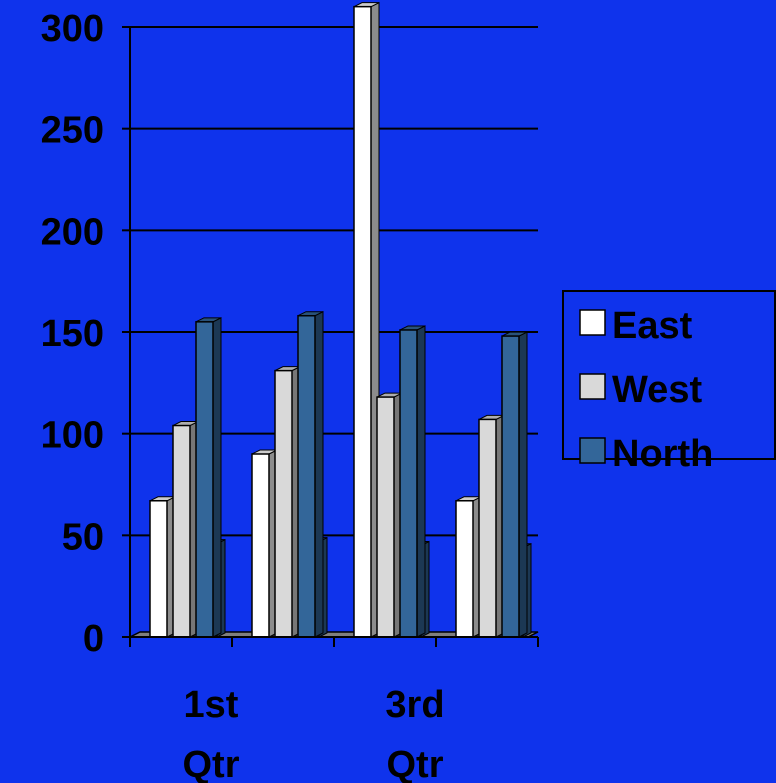  Describe the element at coordinates (93, 639) in the screenshot. I see `y-tick-label: 0` at that location.